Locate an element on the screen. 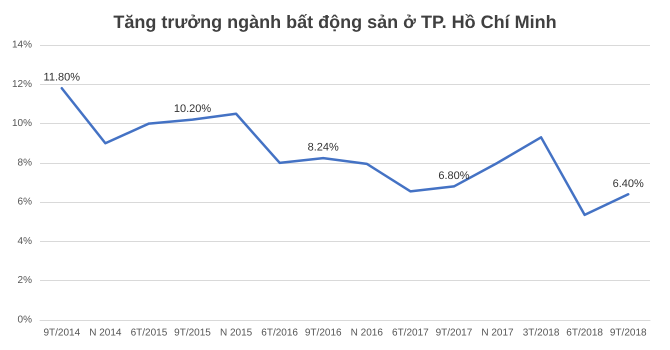  y-tick-label: 6% is located at coordinates (25, 202).